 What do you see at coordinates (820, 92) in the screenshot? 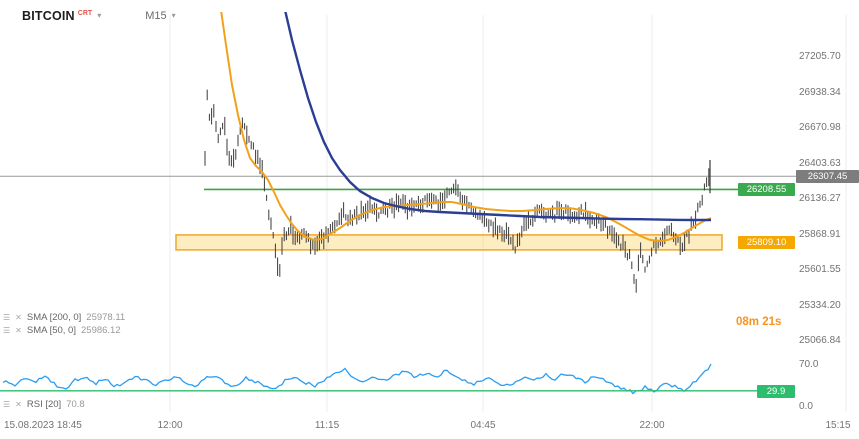
I see `price-axis-label: 26938.34` at bounding box center [820, 92].